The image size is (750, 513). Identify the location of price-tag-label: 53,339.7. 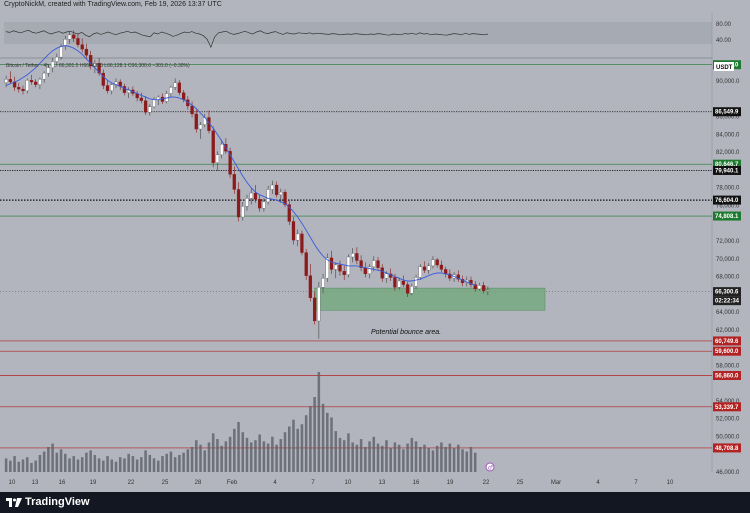
(727, 408).